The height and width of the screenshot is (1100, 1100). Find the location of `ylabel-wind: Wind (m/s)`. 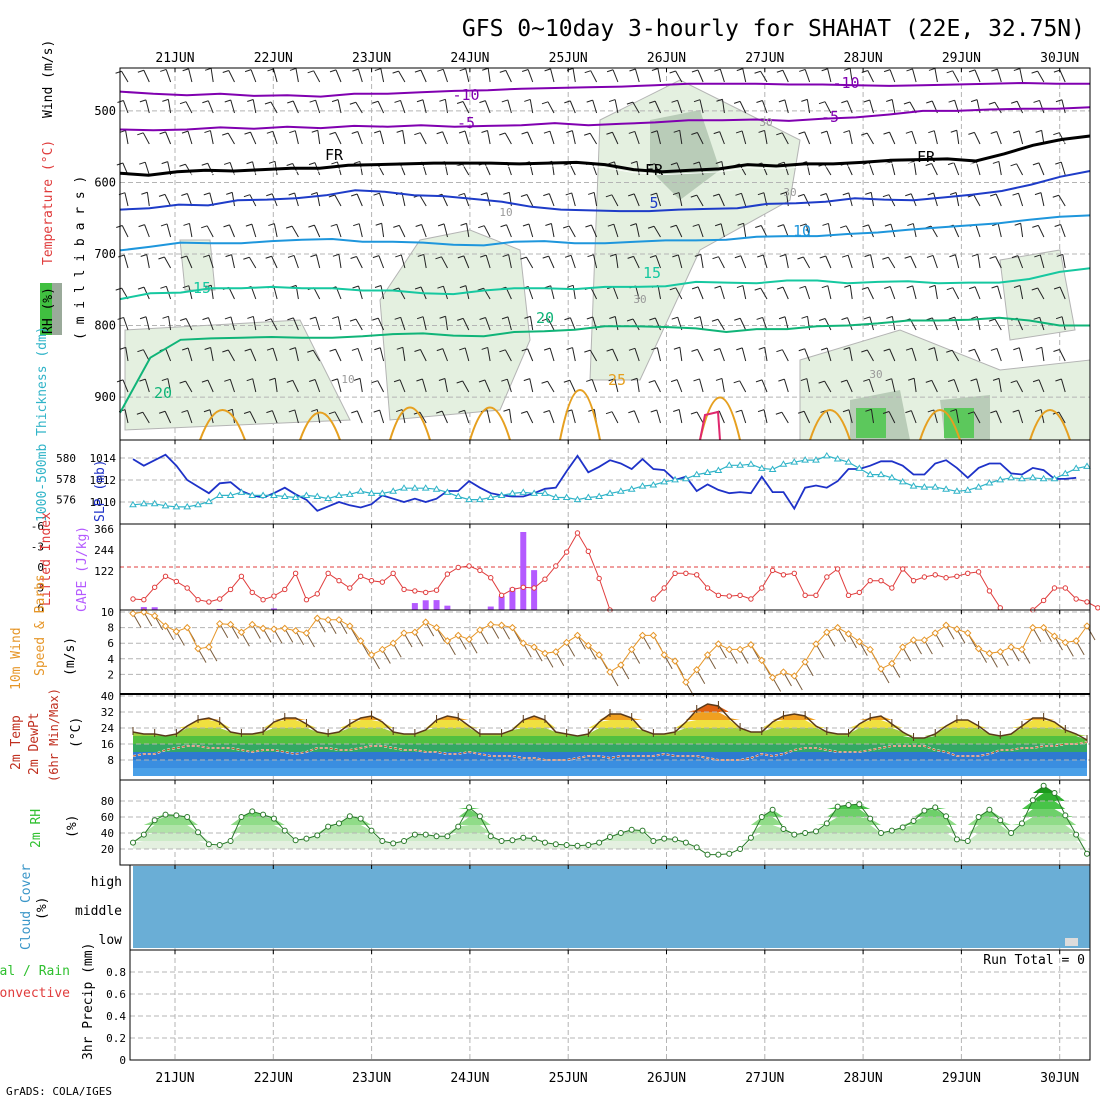

ylabel-wind: Wind (m/s) is located at coordinates (48, 79).